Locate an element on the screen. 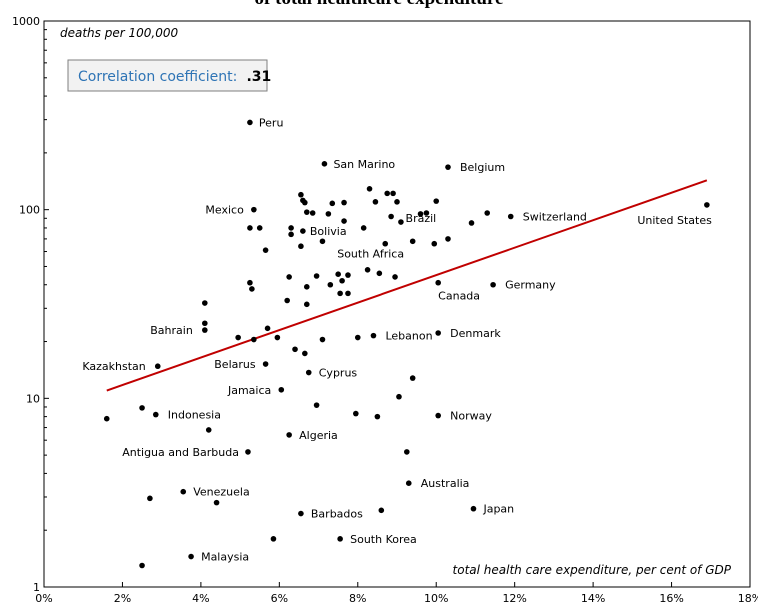  correlation-label: Correlation coefficient: is located at coordinates (157, 77).